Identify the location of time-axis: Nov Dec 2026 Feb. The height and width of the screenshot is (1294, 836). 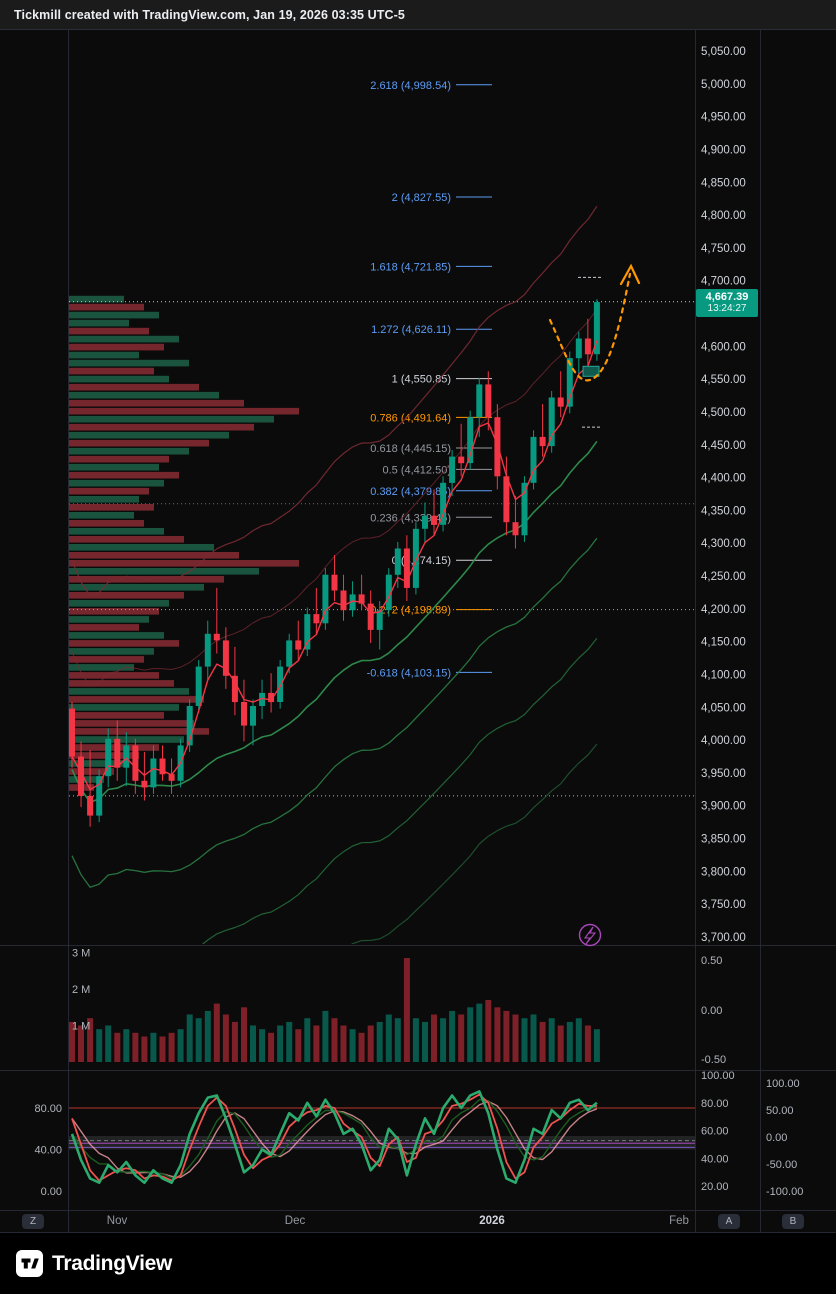
(398, 1221).